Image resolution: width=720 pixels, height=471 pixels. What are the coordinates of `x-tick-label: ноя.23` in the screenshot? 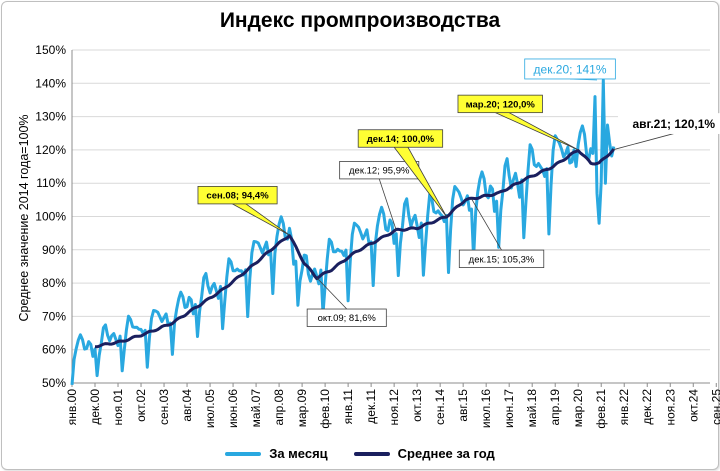 It's located at (670, 407).